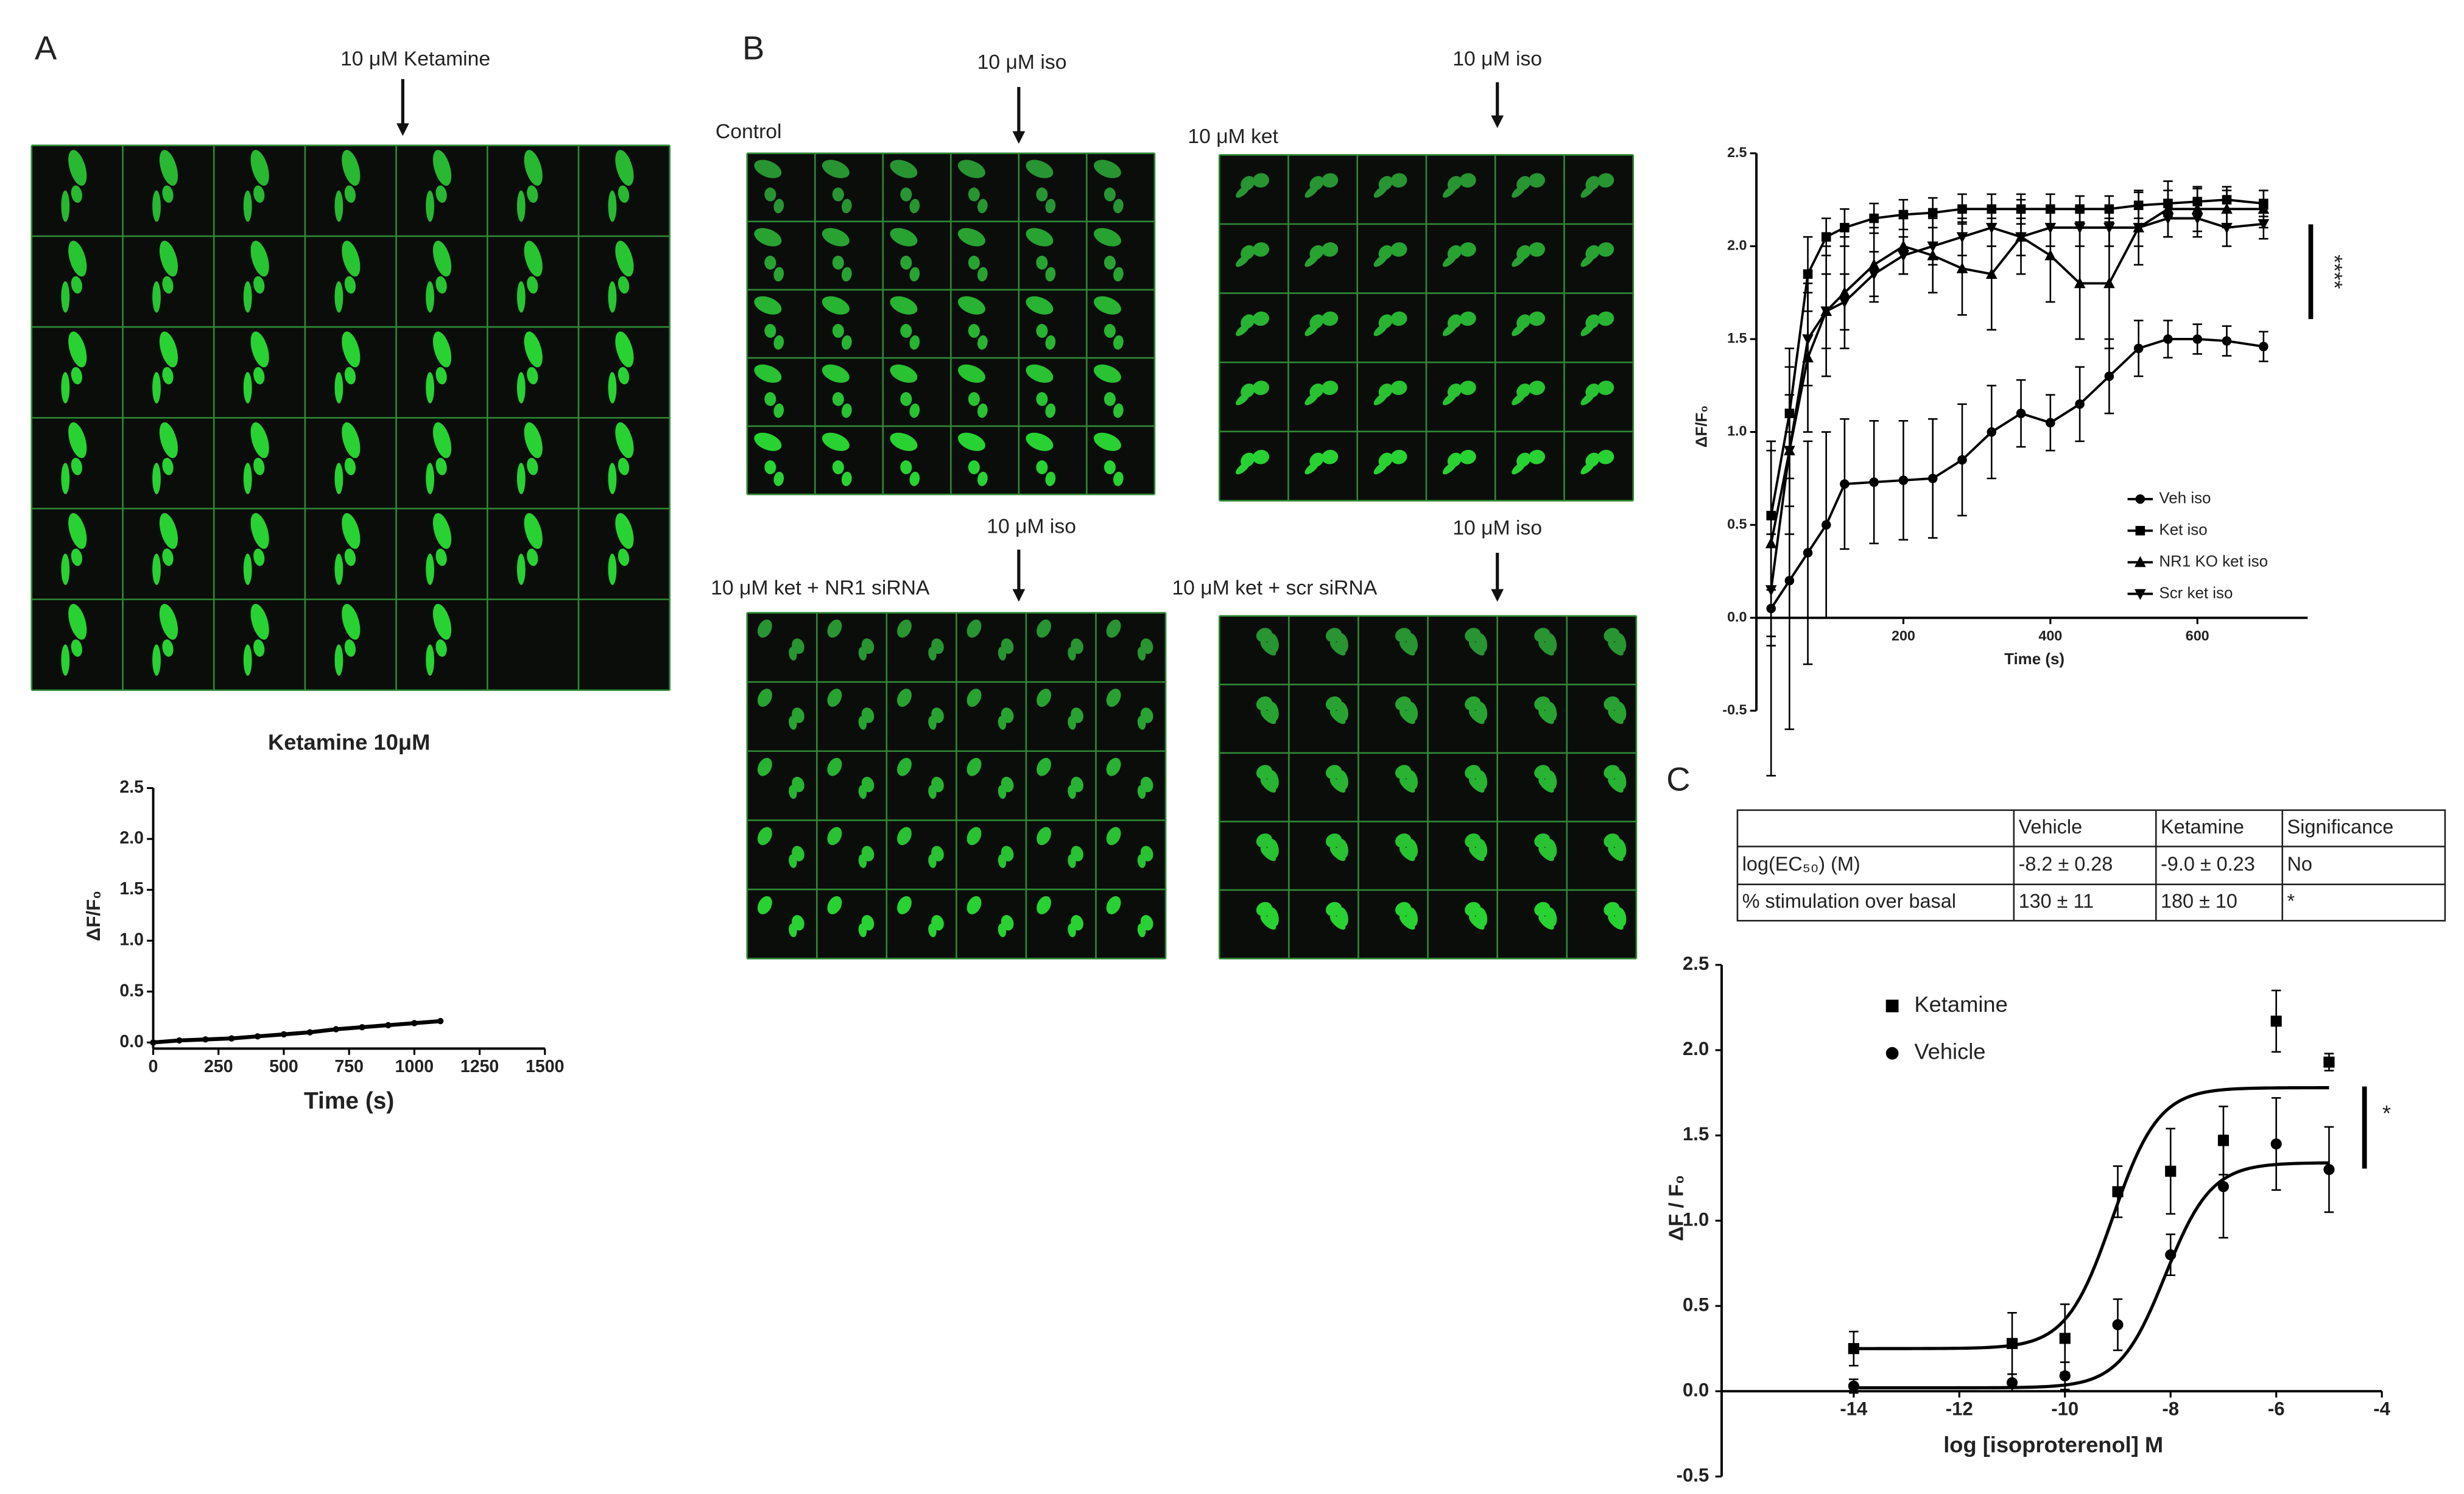 The height and width of the screenshot is (1494, 2464). I want to click on panel-label: B, so click(753, 48).